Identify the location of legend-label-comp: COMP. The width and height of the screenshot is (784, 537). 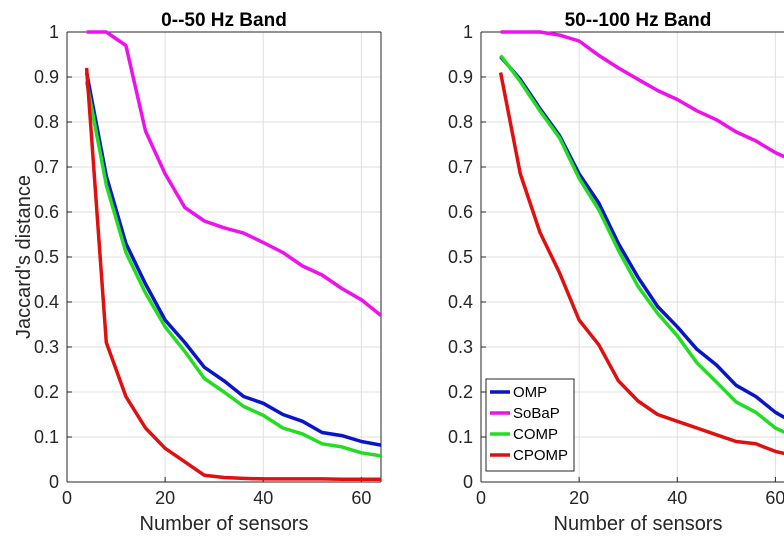
(535, 434).